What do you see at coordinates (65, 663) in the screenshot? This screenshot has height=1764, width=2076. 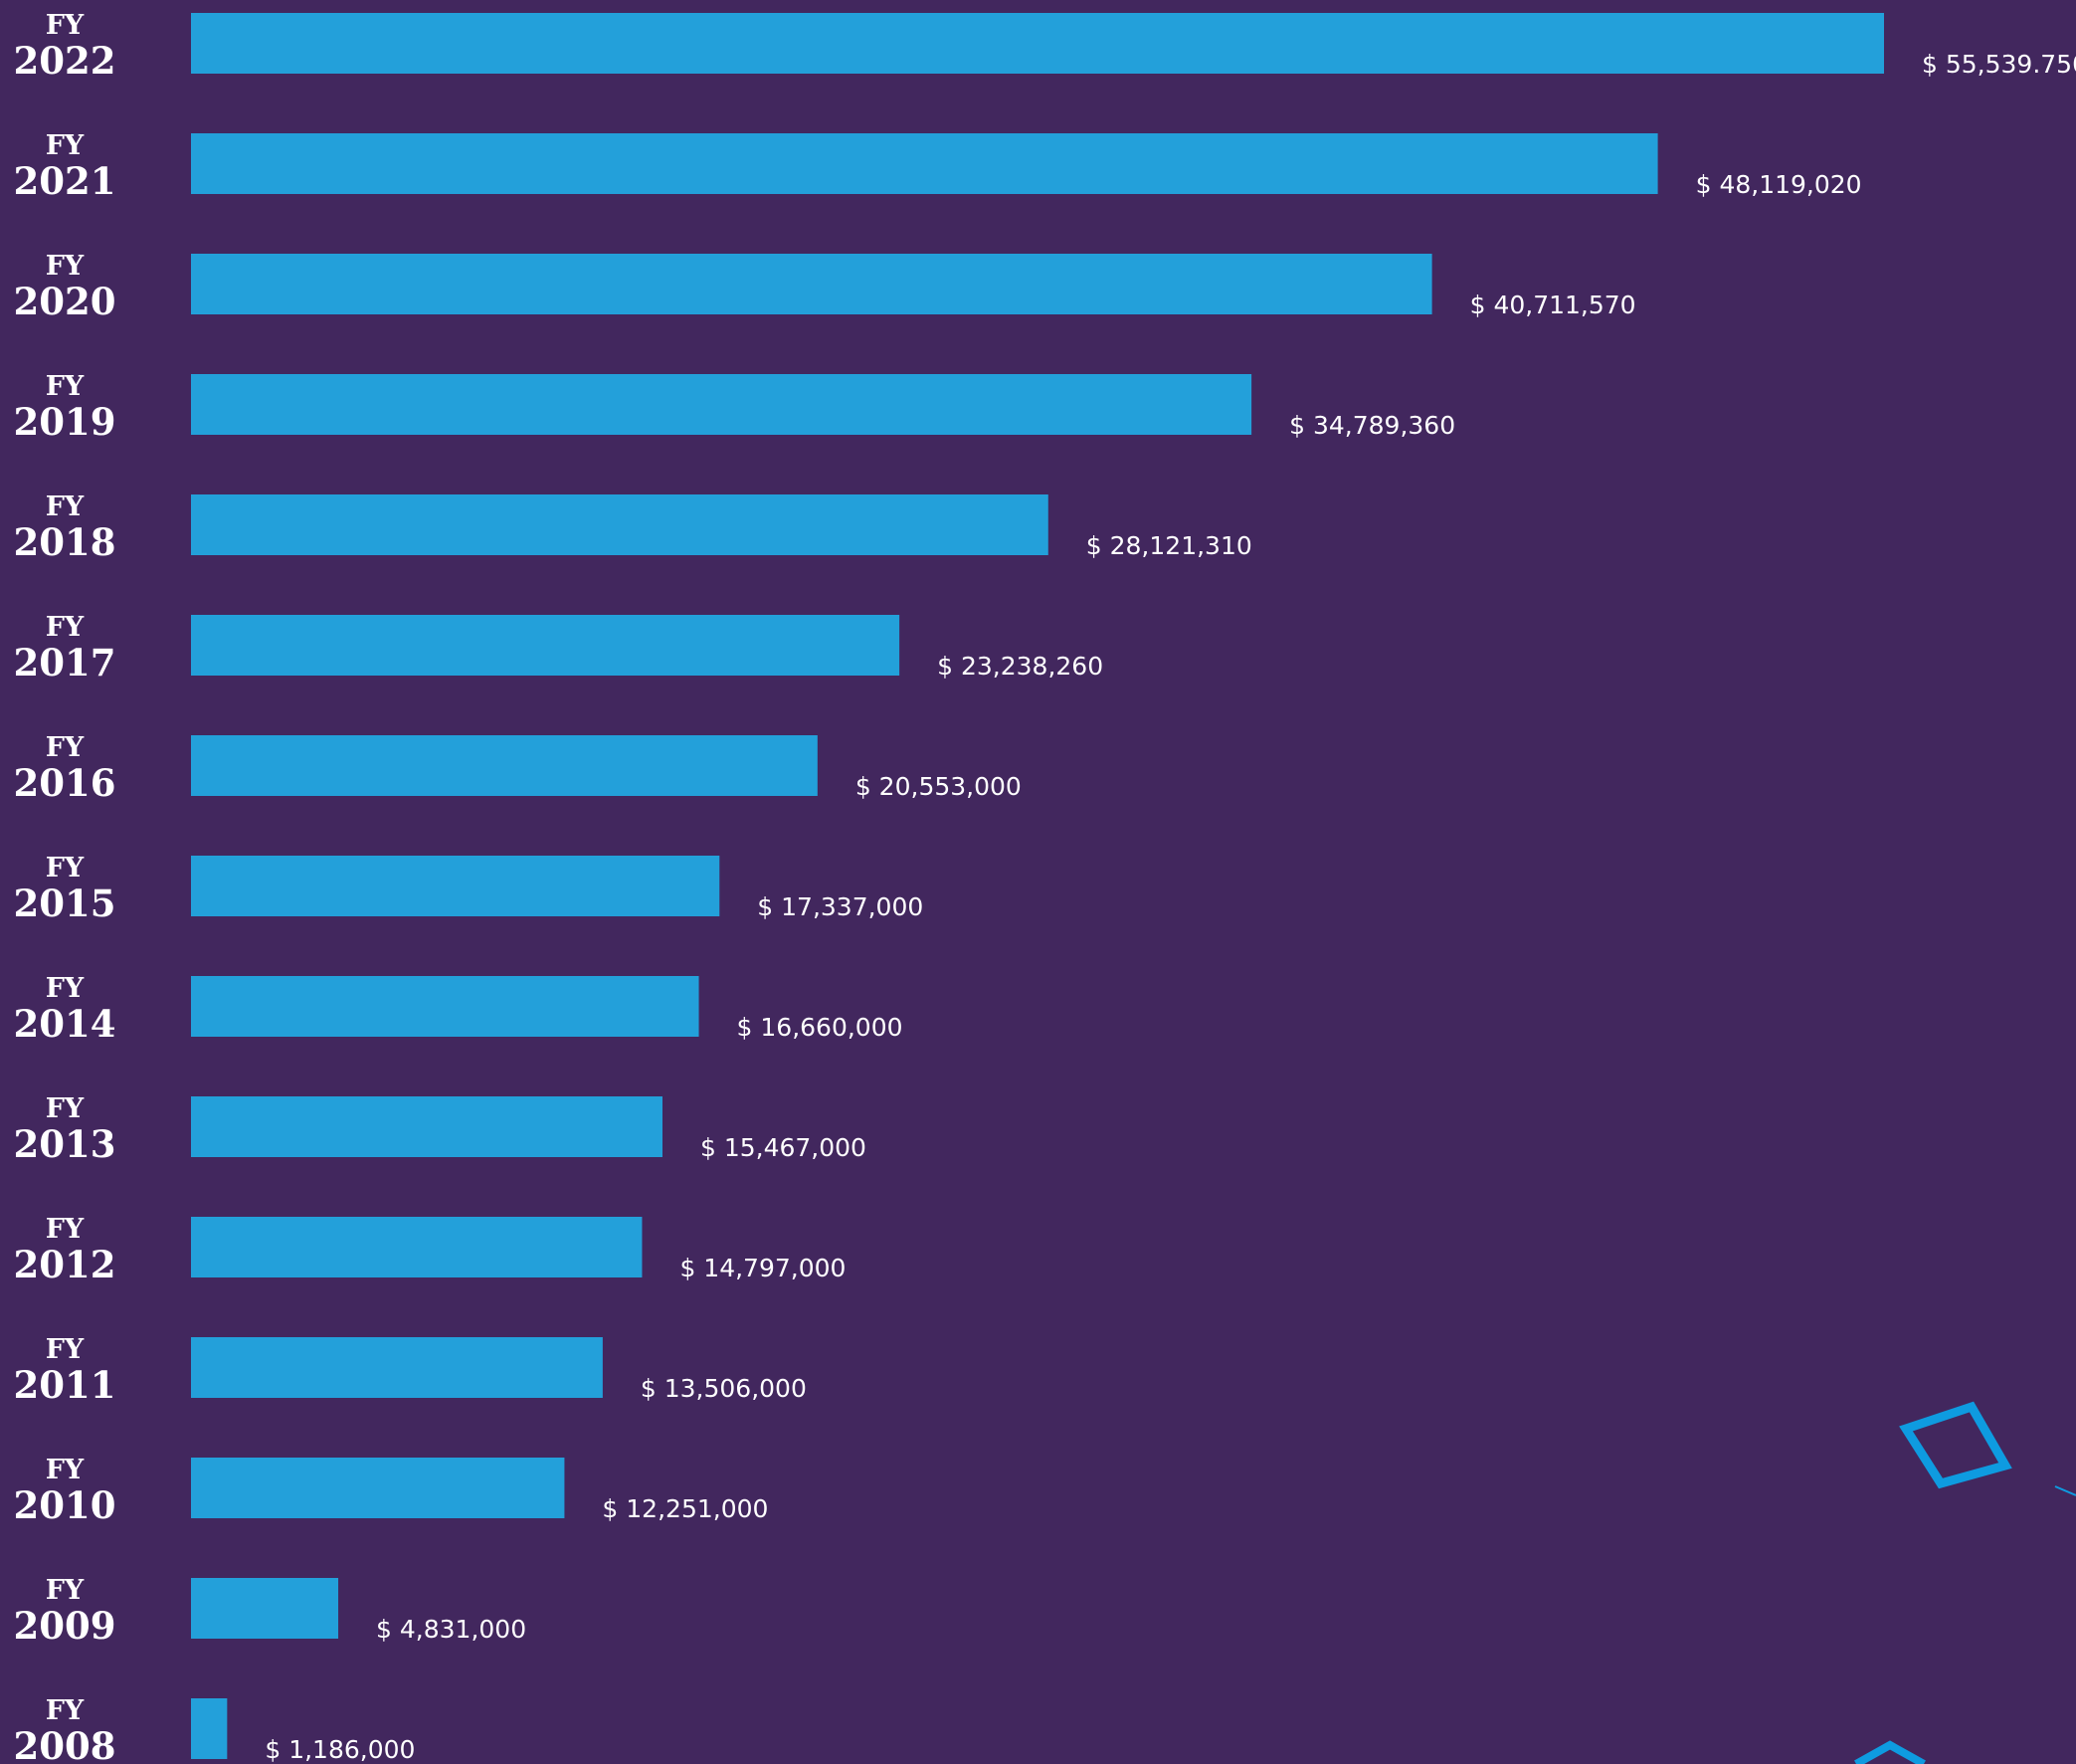 I see `category-year-label: 2017` at bounding box center [65, 663].